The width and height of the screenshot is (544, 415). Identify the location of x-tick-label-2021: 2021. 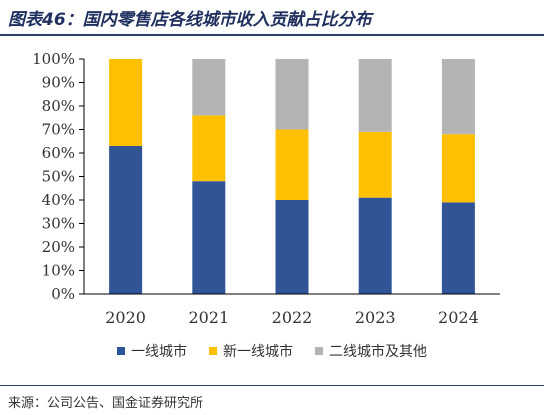
(208, 317).